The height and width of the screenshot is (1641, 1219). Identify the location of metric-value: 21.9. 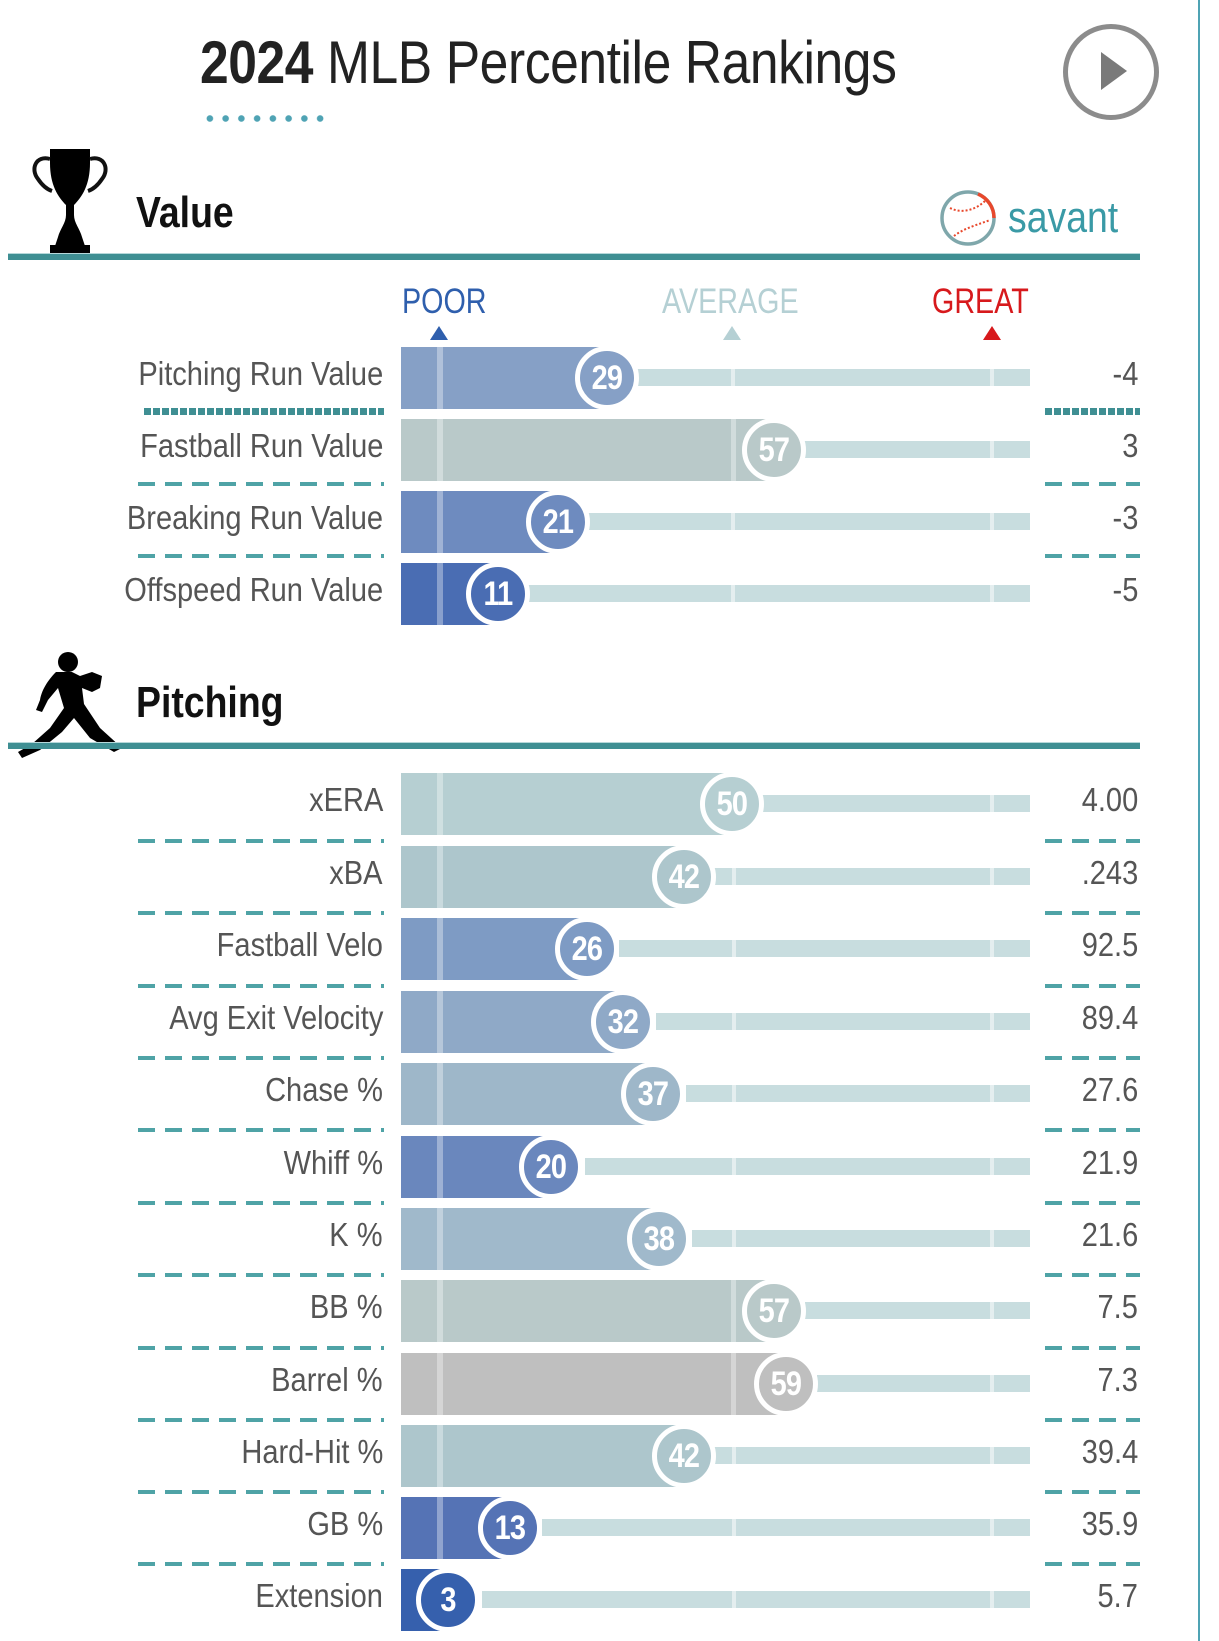
(1109, 1162).